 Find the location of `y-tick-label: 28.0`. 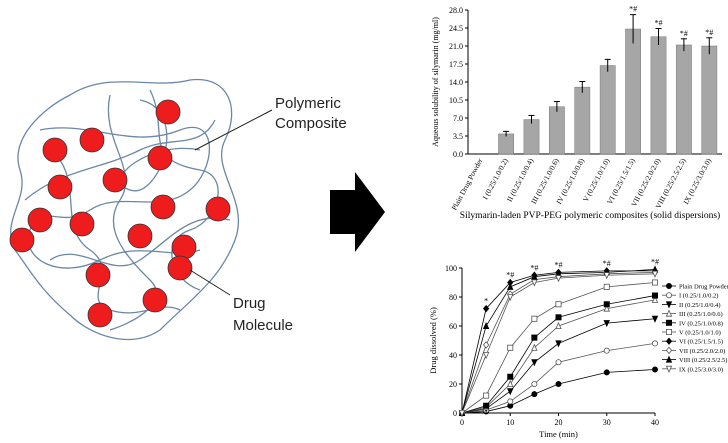

y-tick-label: 28.0 is located at coordinates (456, 10).